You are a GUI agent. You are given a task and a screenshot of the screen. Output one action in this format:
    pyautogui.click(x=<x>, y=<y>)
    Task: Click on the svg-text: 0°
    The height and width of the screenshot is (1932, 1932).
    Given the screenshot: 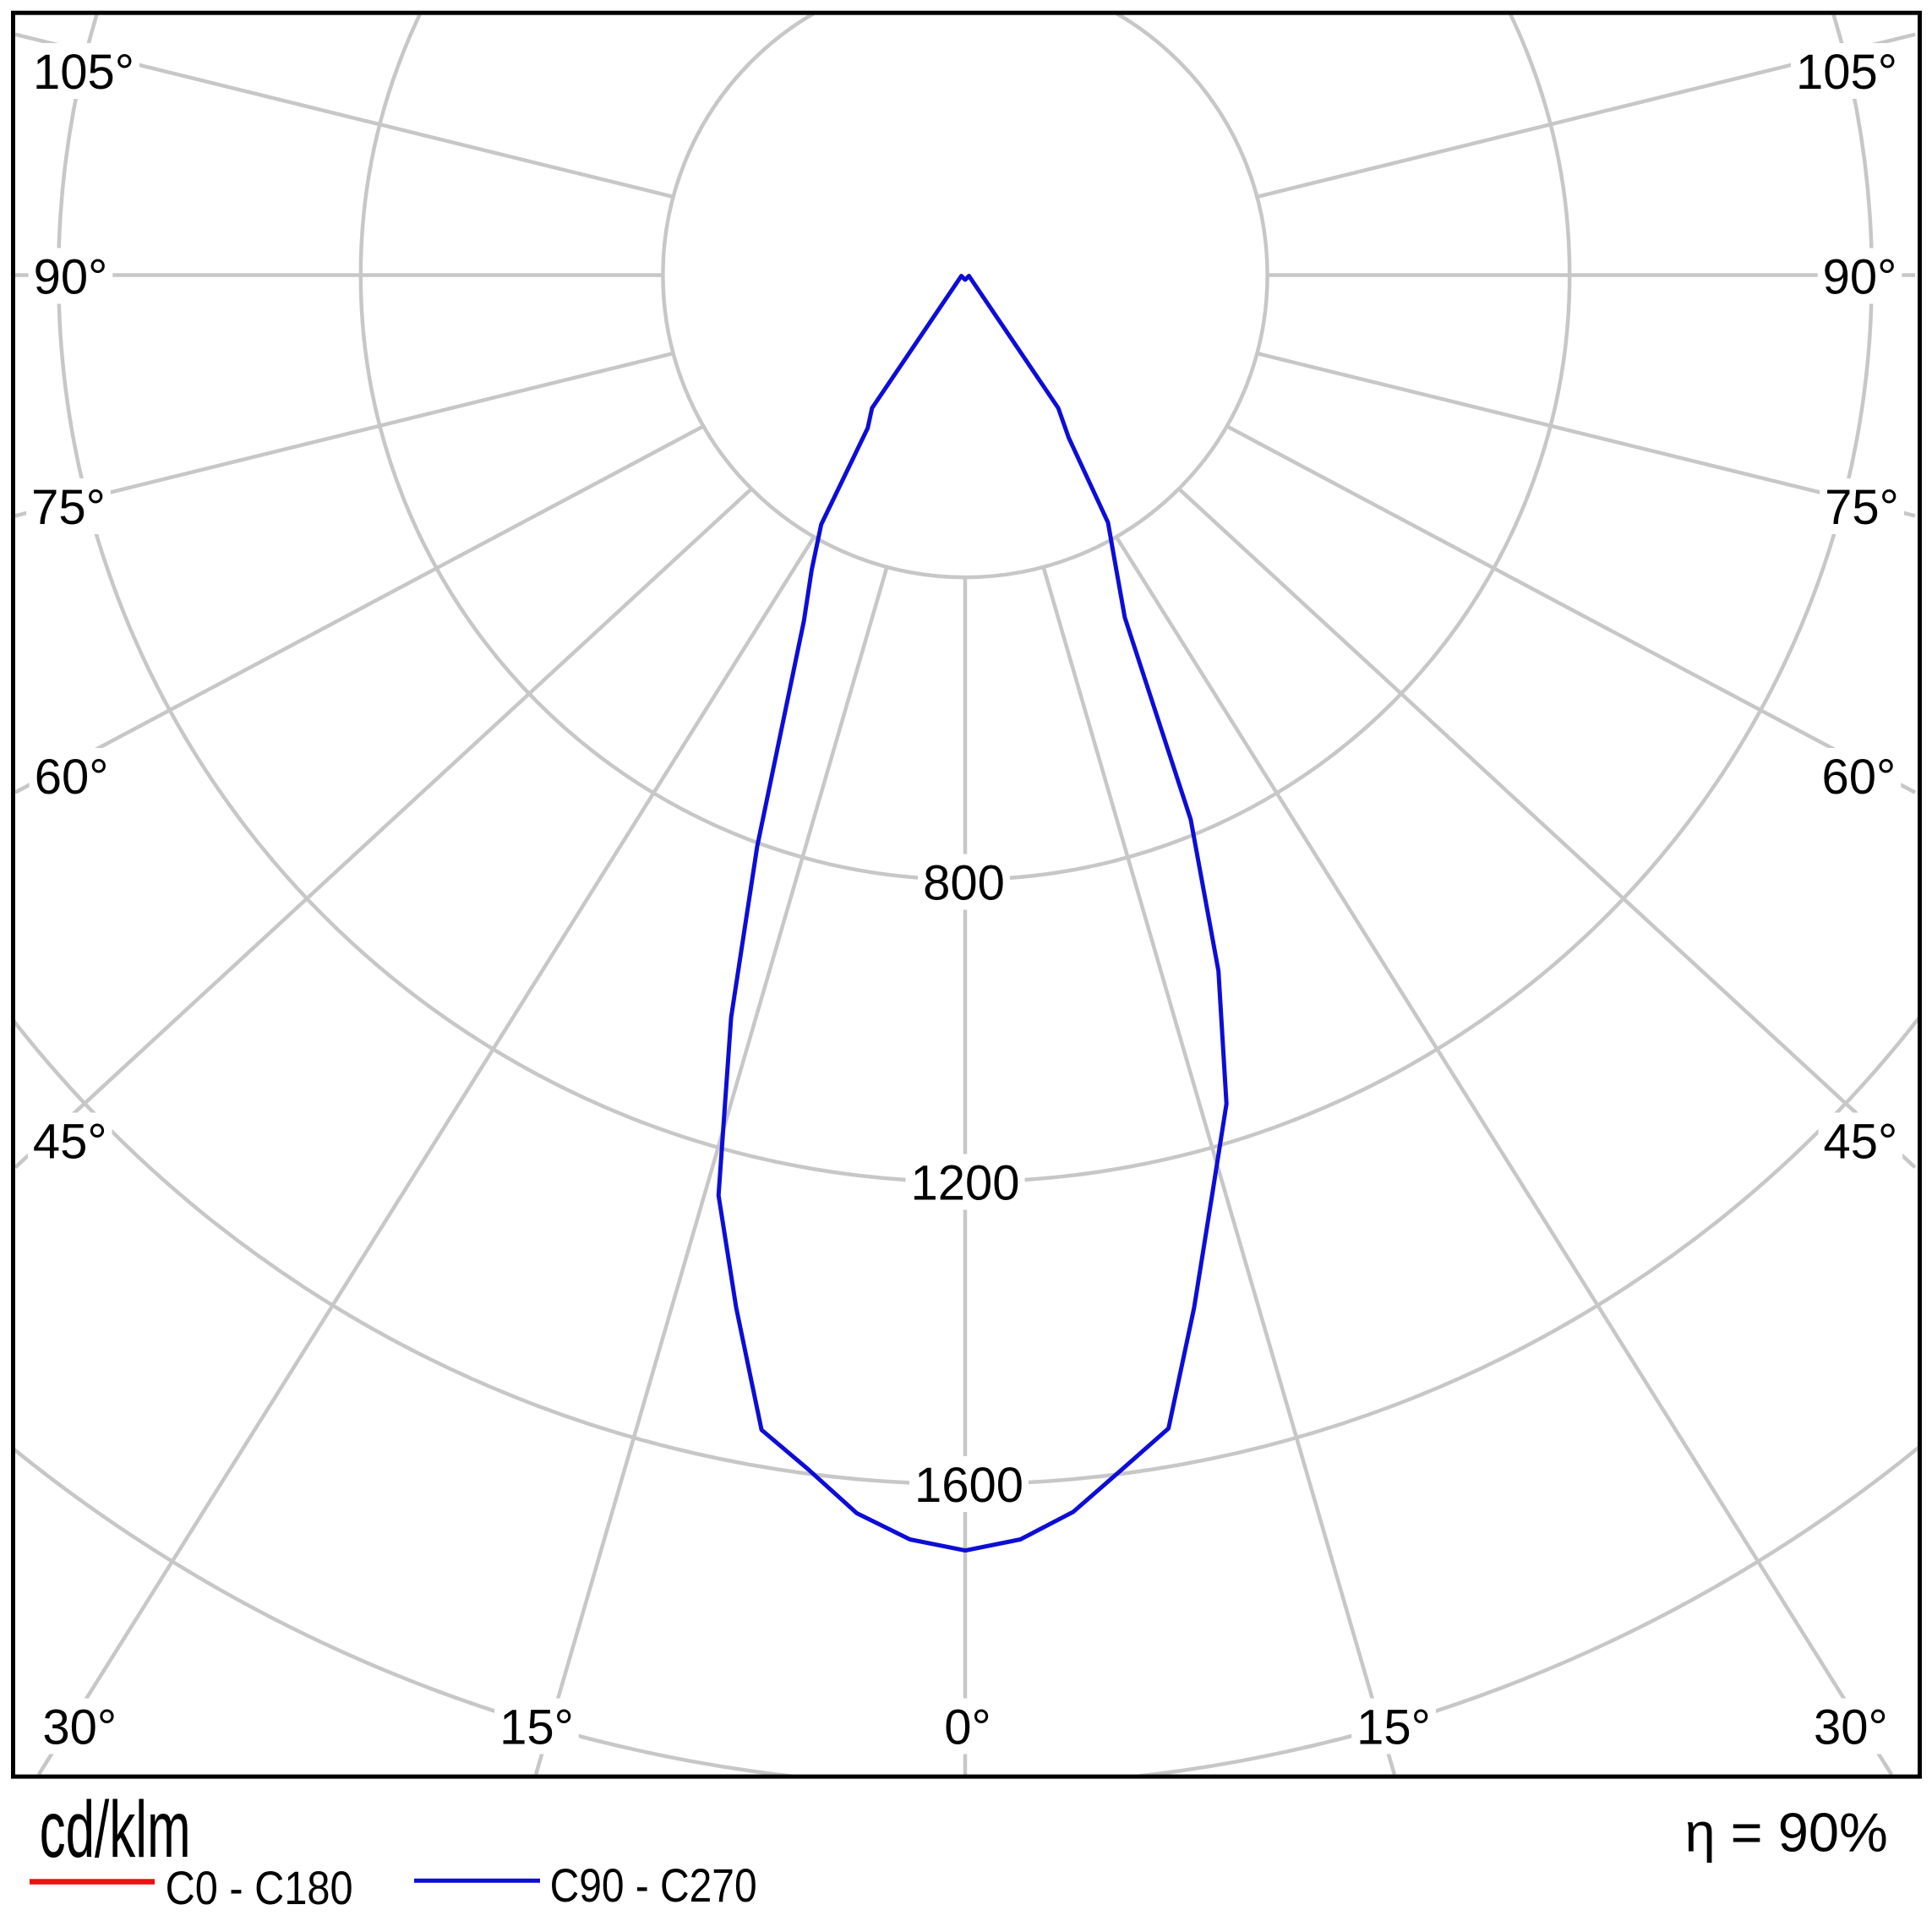 What is the action you would take?
    pyautogui.click(x=968, y=1727)
    